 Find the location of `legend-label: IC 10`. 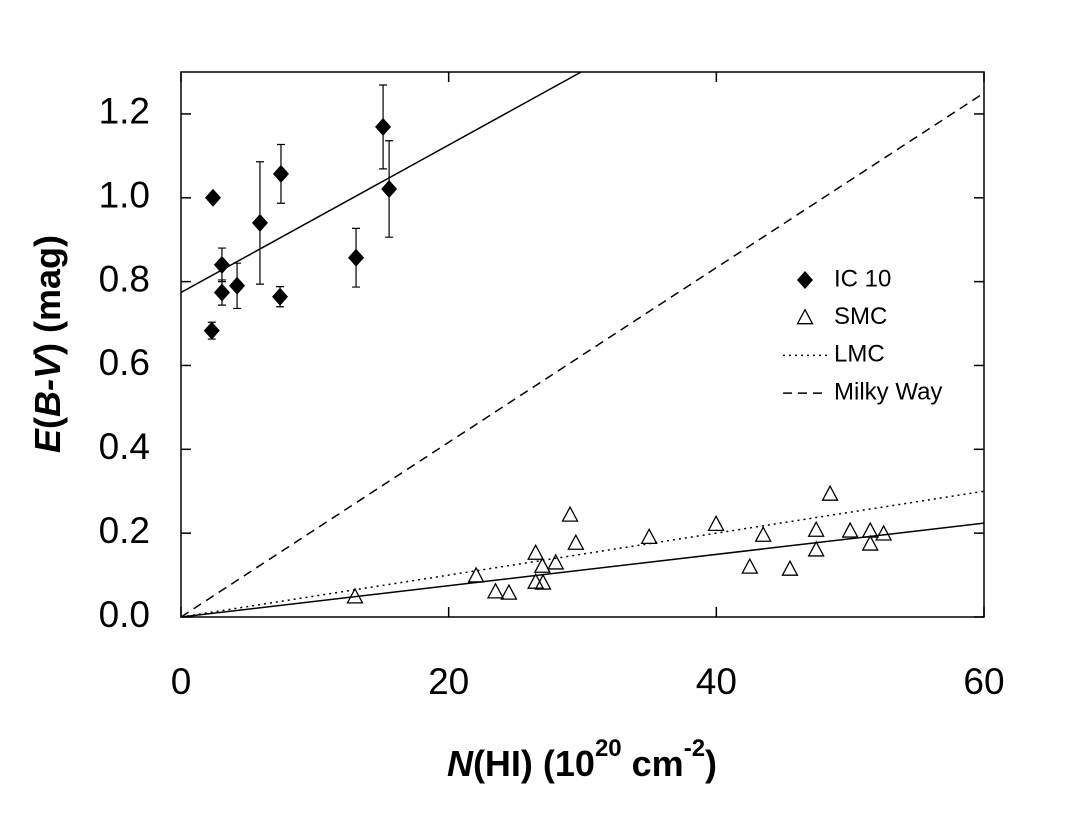

legend-label: IC 10 is located at coordinates (862, 278).